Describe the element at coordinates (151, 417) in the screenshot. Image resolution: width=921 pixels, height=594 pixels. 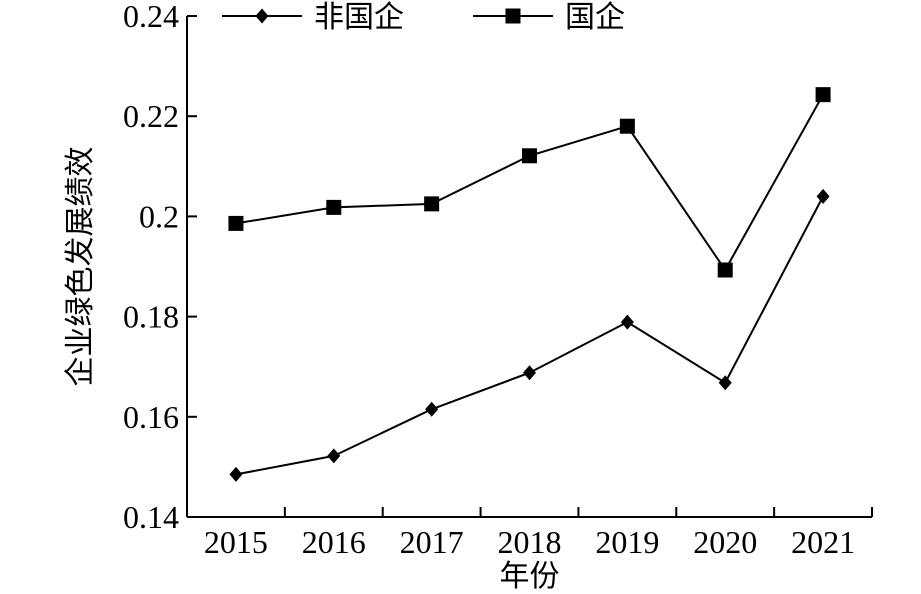
I see `y-tick-label: 0.16` at that location.